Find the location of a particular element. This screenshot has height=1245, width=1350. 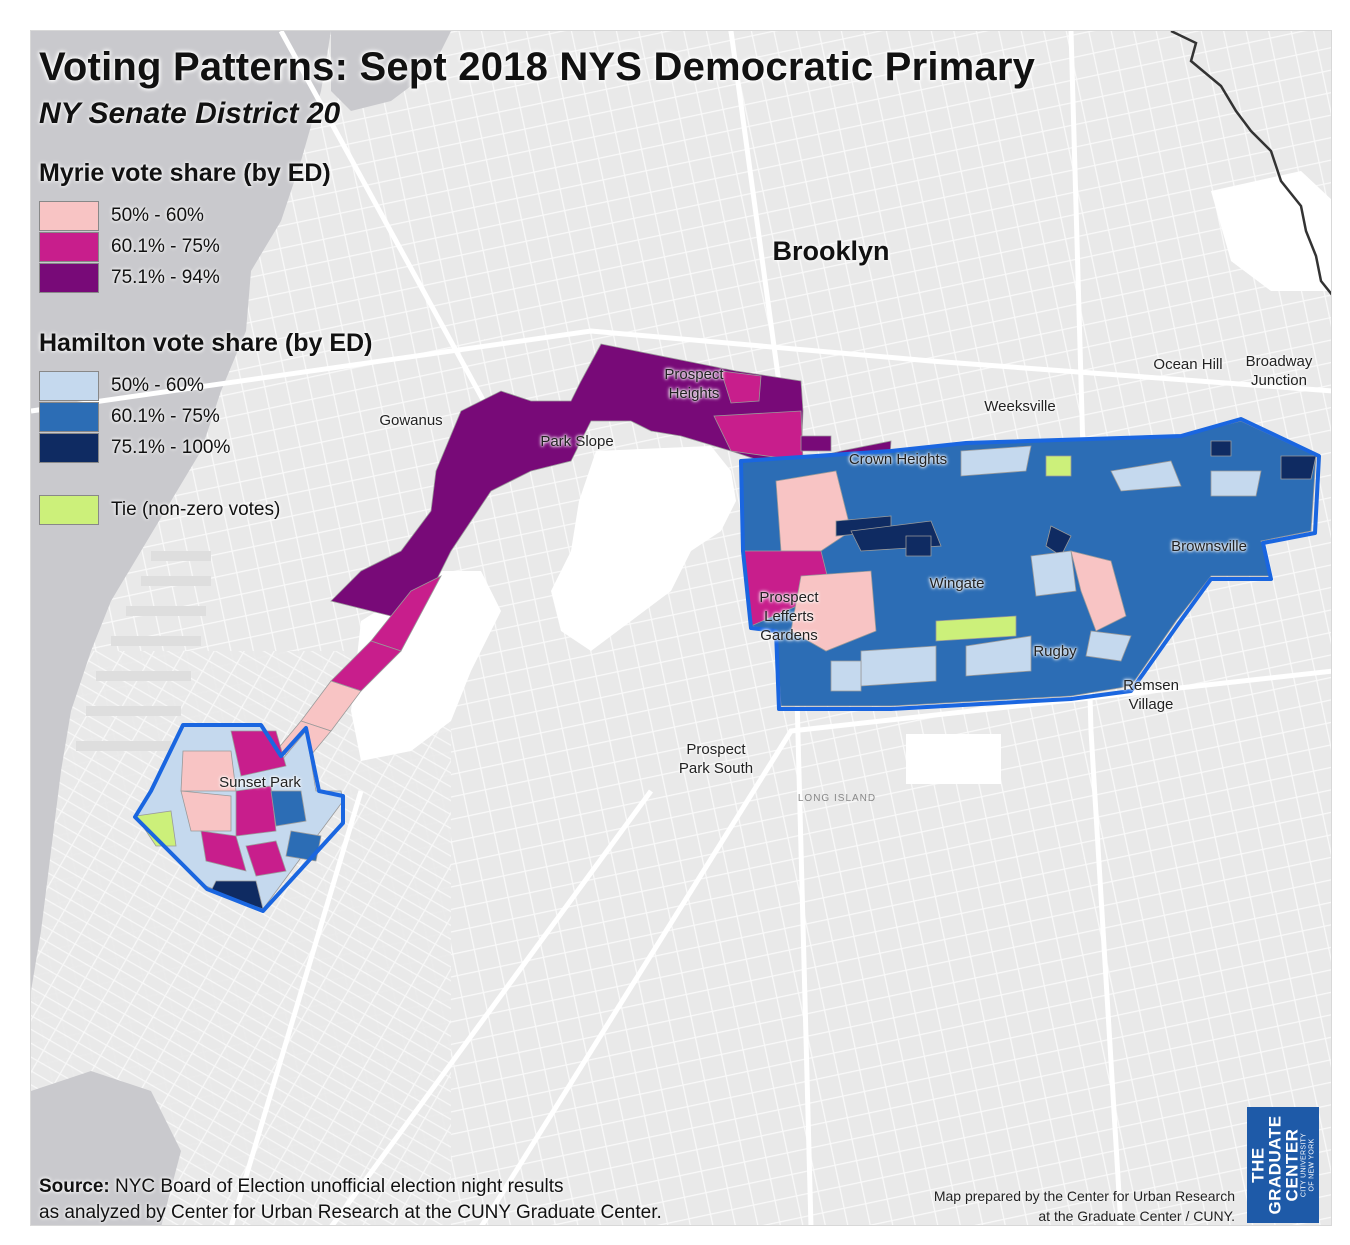

ed-corridor-north is located at coordinates (611, 482).